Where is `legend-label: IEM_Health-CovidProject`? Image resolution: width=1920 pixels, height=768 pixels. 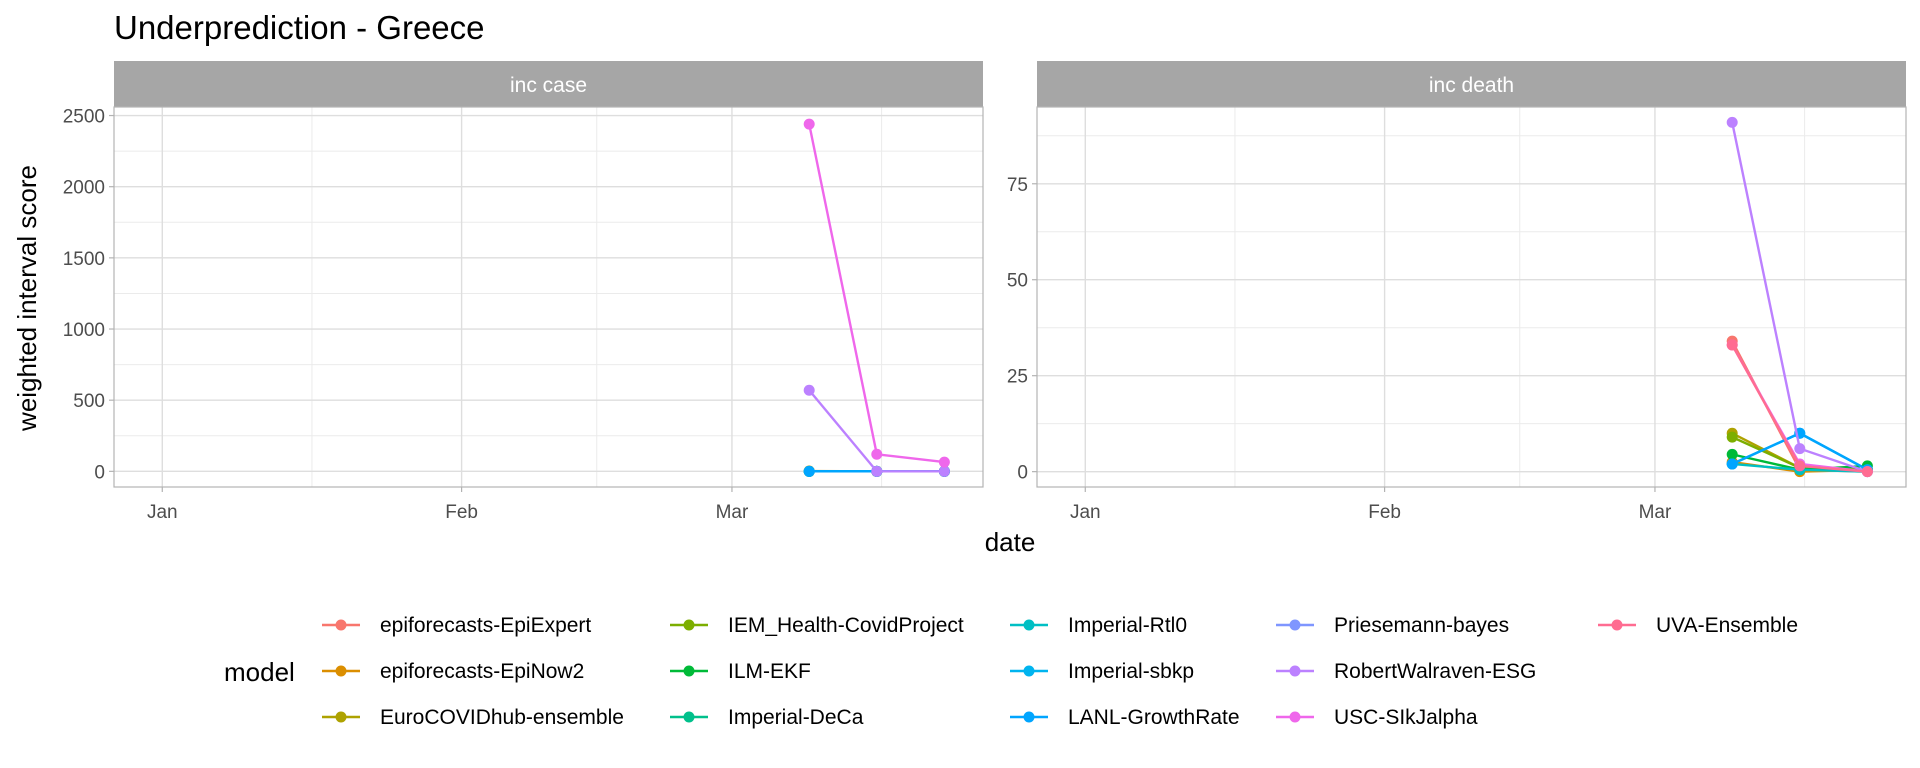
legend-label: IEM_Health-CovidProject is located at coordinates (846, 625).